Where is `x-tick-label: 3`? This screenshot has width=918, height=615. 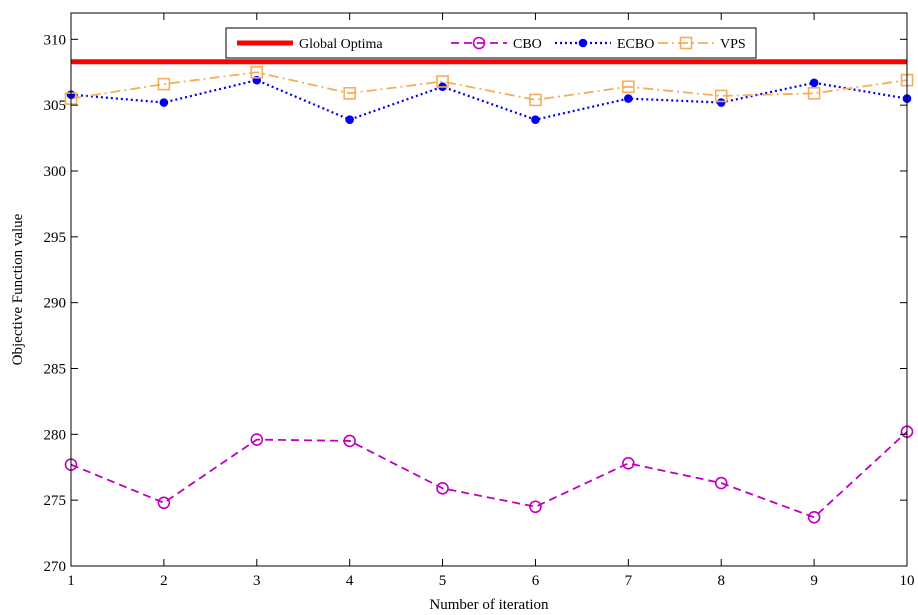 x-tick-label: 3 is located at coordinates (257, 581).